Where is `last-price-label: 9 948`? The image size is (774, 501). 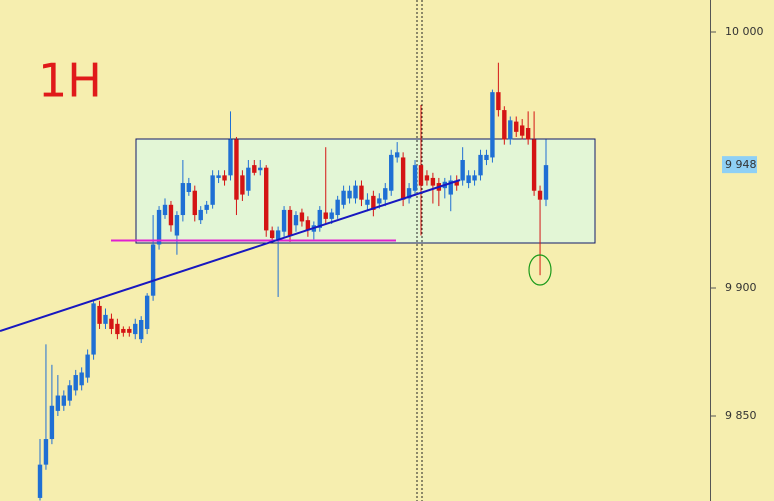
last-price-label: 9 948 is located at coordinates (741, 164).